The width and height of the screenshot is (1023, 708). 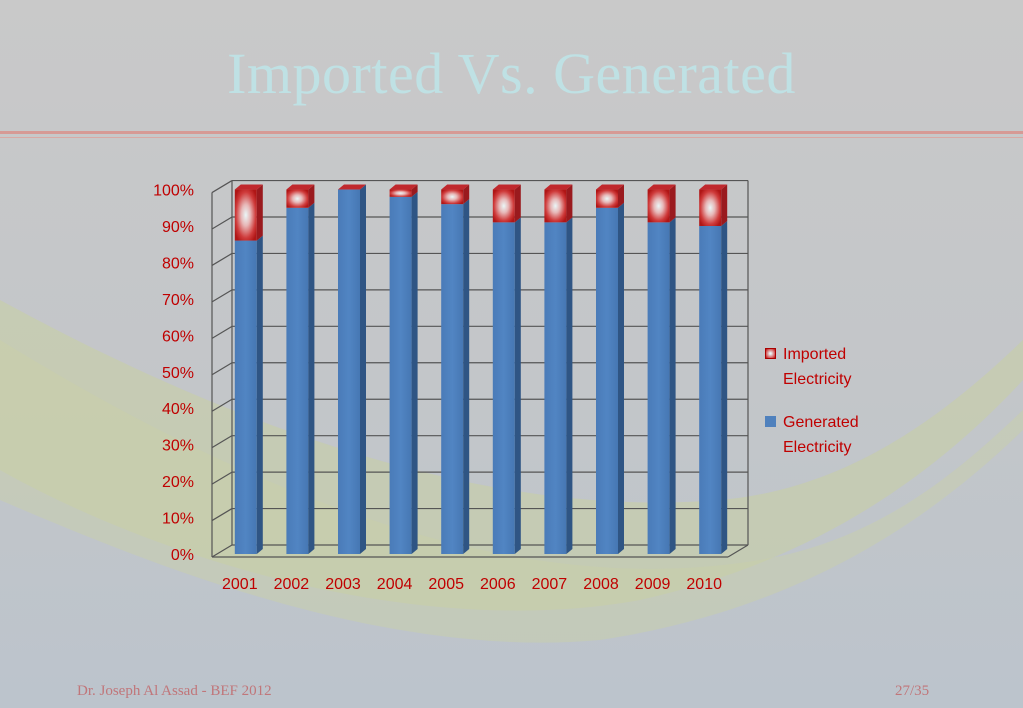 What do you see at coordinates (658, 388) in the screenshot?
I see `bar-generated-2009` at bounding box center [658, 388].